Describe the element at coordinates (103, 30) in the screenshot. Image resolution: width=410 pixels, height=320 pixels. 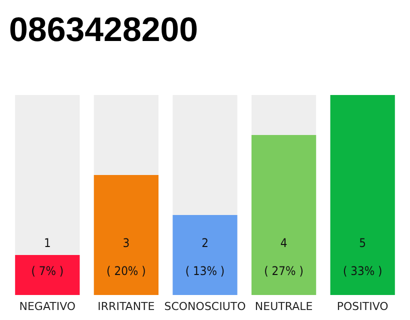
I see `chart-title: 0863428200` at that location.